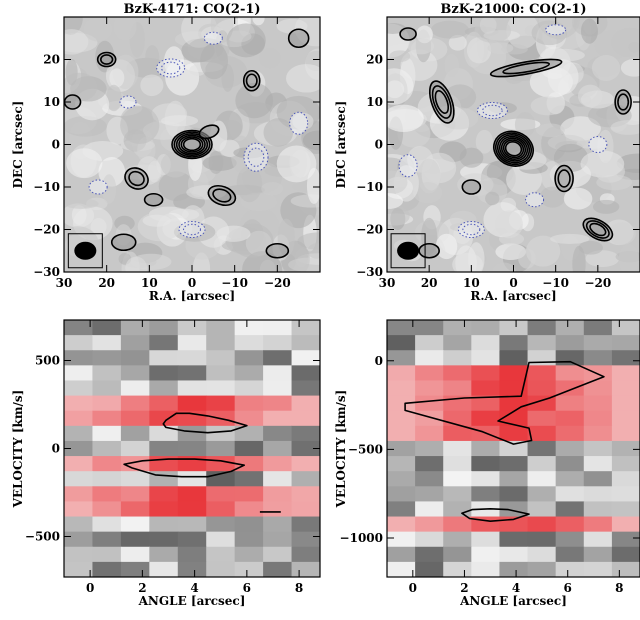 This screenshot has height=620, width=640. Describe the element at coordinates (471, 283) in the screenshot. I see `x-tick-label: 10` at that location.